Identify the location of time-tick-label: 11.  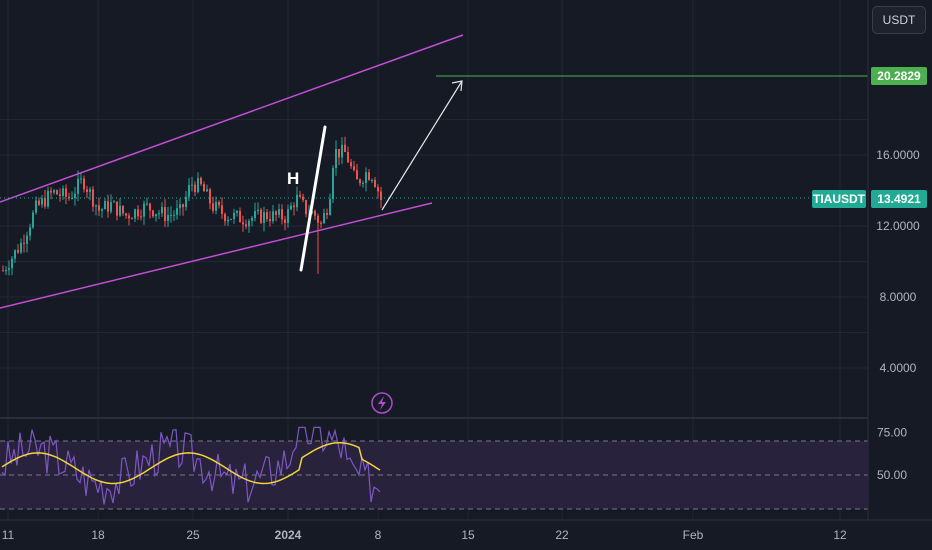
(8, 535).